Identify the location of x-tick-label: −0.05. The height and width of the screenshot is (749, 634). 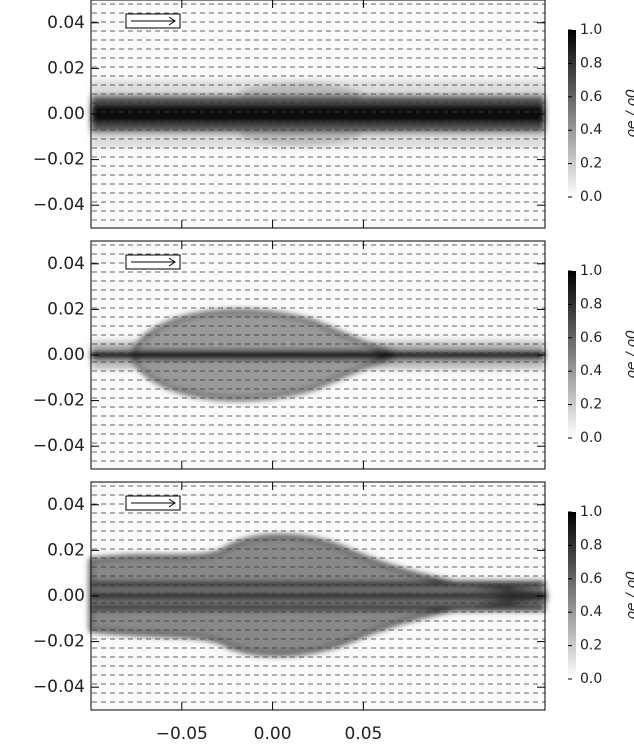
(182, 734).